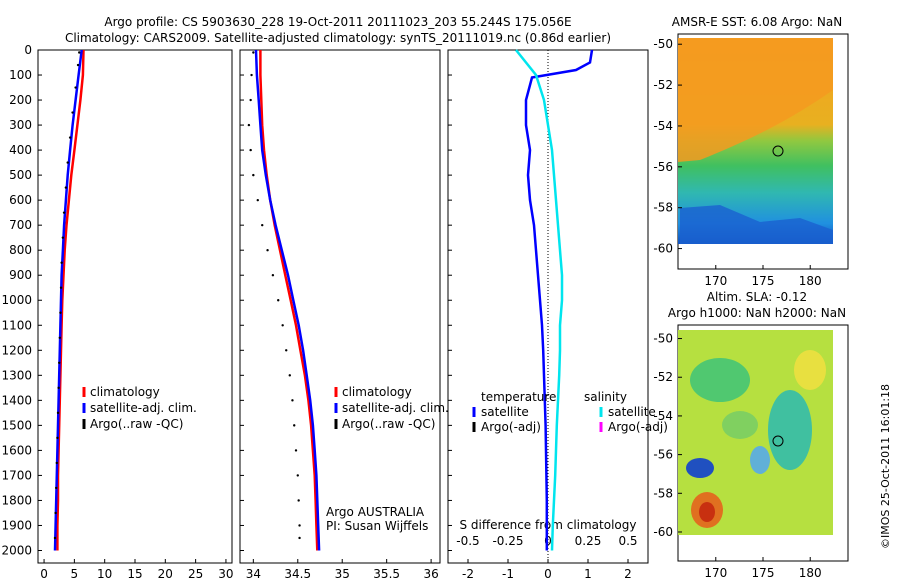 The image size is (900, 580). I want to click on top-tick-label: 0.5, so click(627, 541).